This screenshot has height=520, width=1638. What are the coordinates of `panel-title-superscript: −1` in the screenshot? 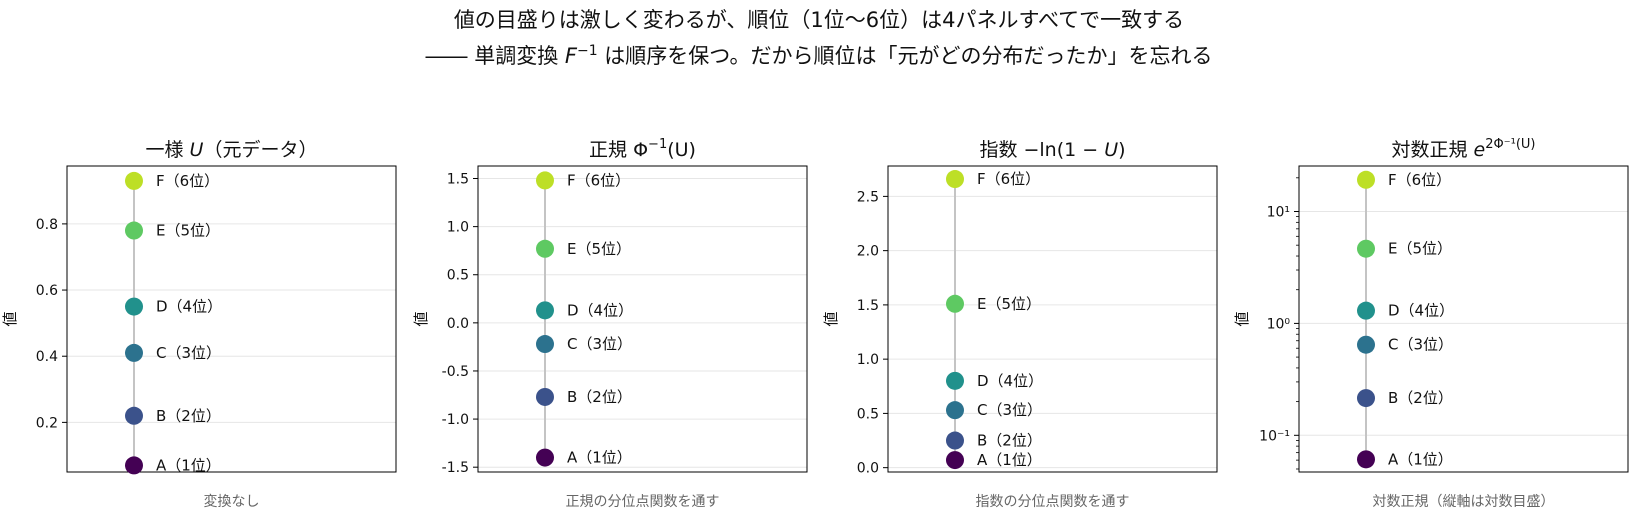 It's located at (657, 144).